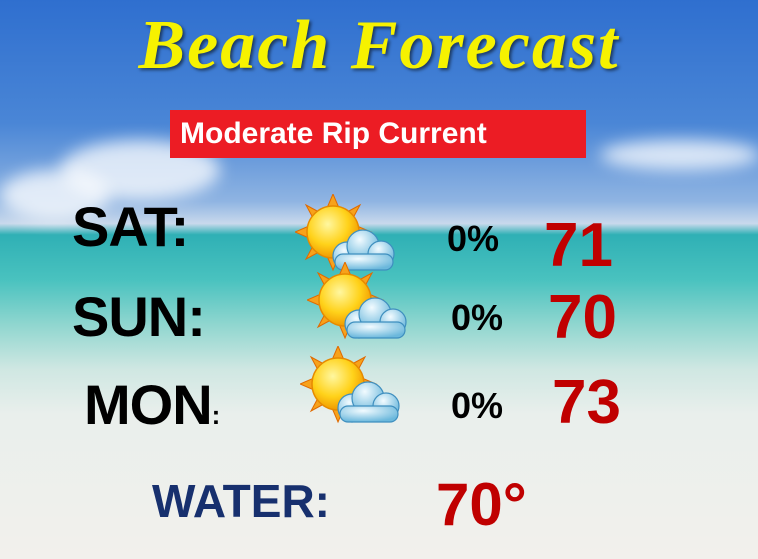  What do you see at coordinates (481, 504) in the screenshot?
I see `water-temp: 70°` at bounding box center [481, 504].